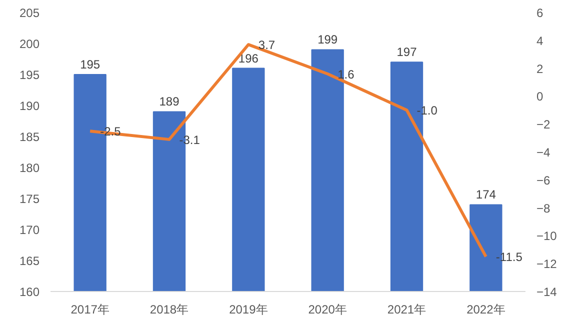 The height and width of the screenshot is (327, 581). What do you see at coordinates (543, 180) in the screenshot?
I see `y2-tick-label: −6` at bounding box center [543, 180].